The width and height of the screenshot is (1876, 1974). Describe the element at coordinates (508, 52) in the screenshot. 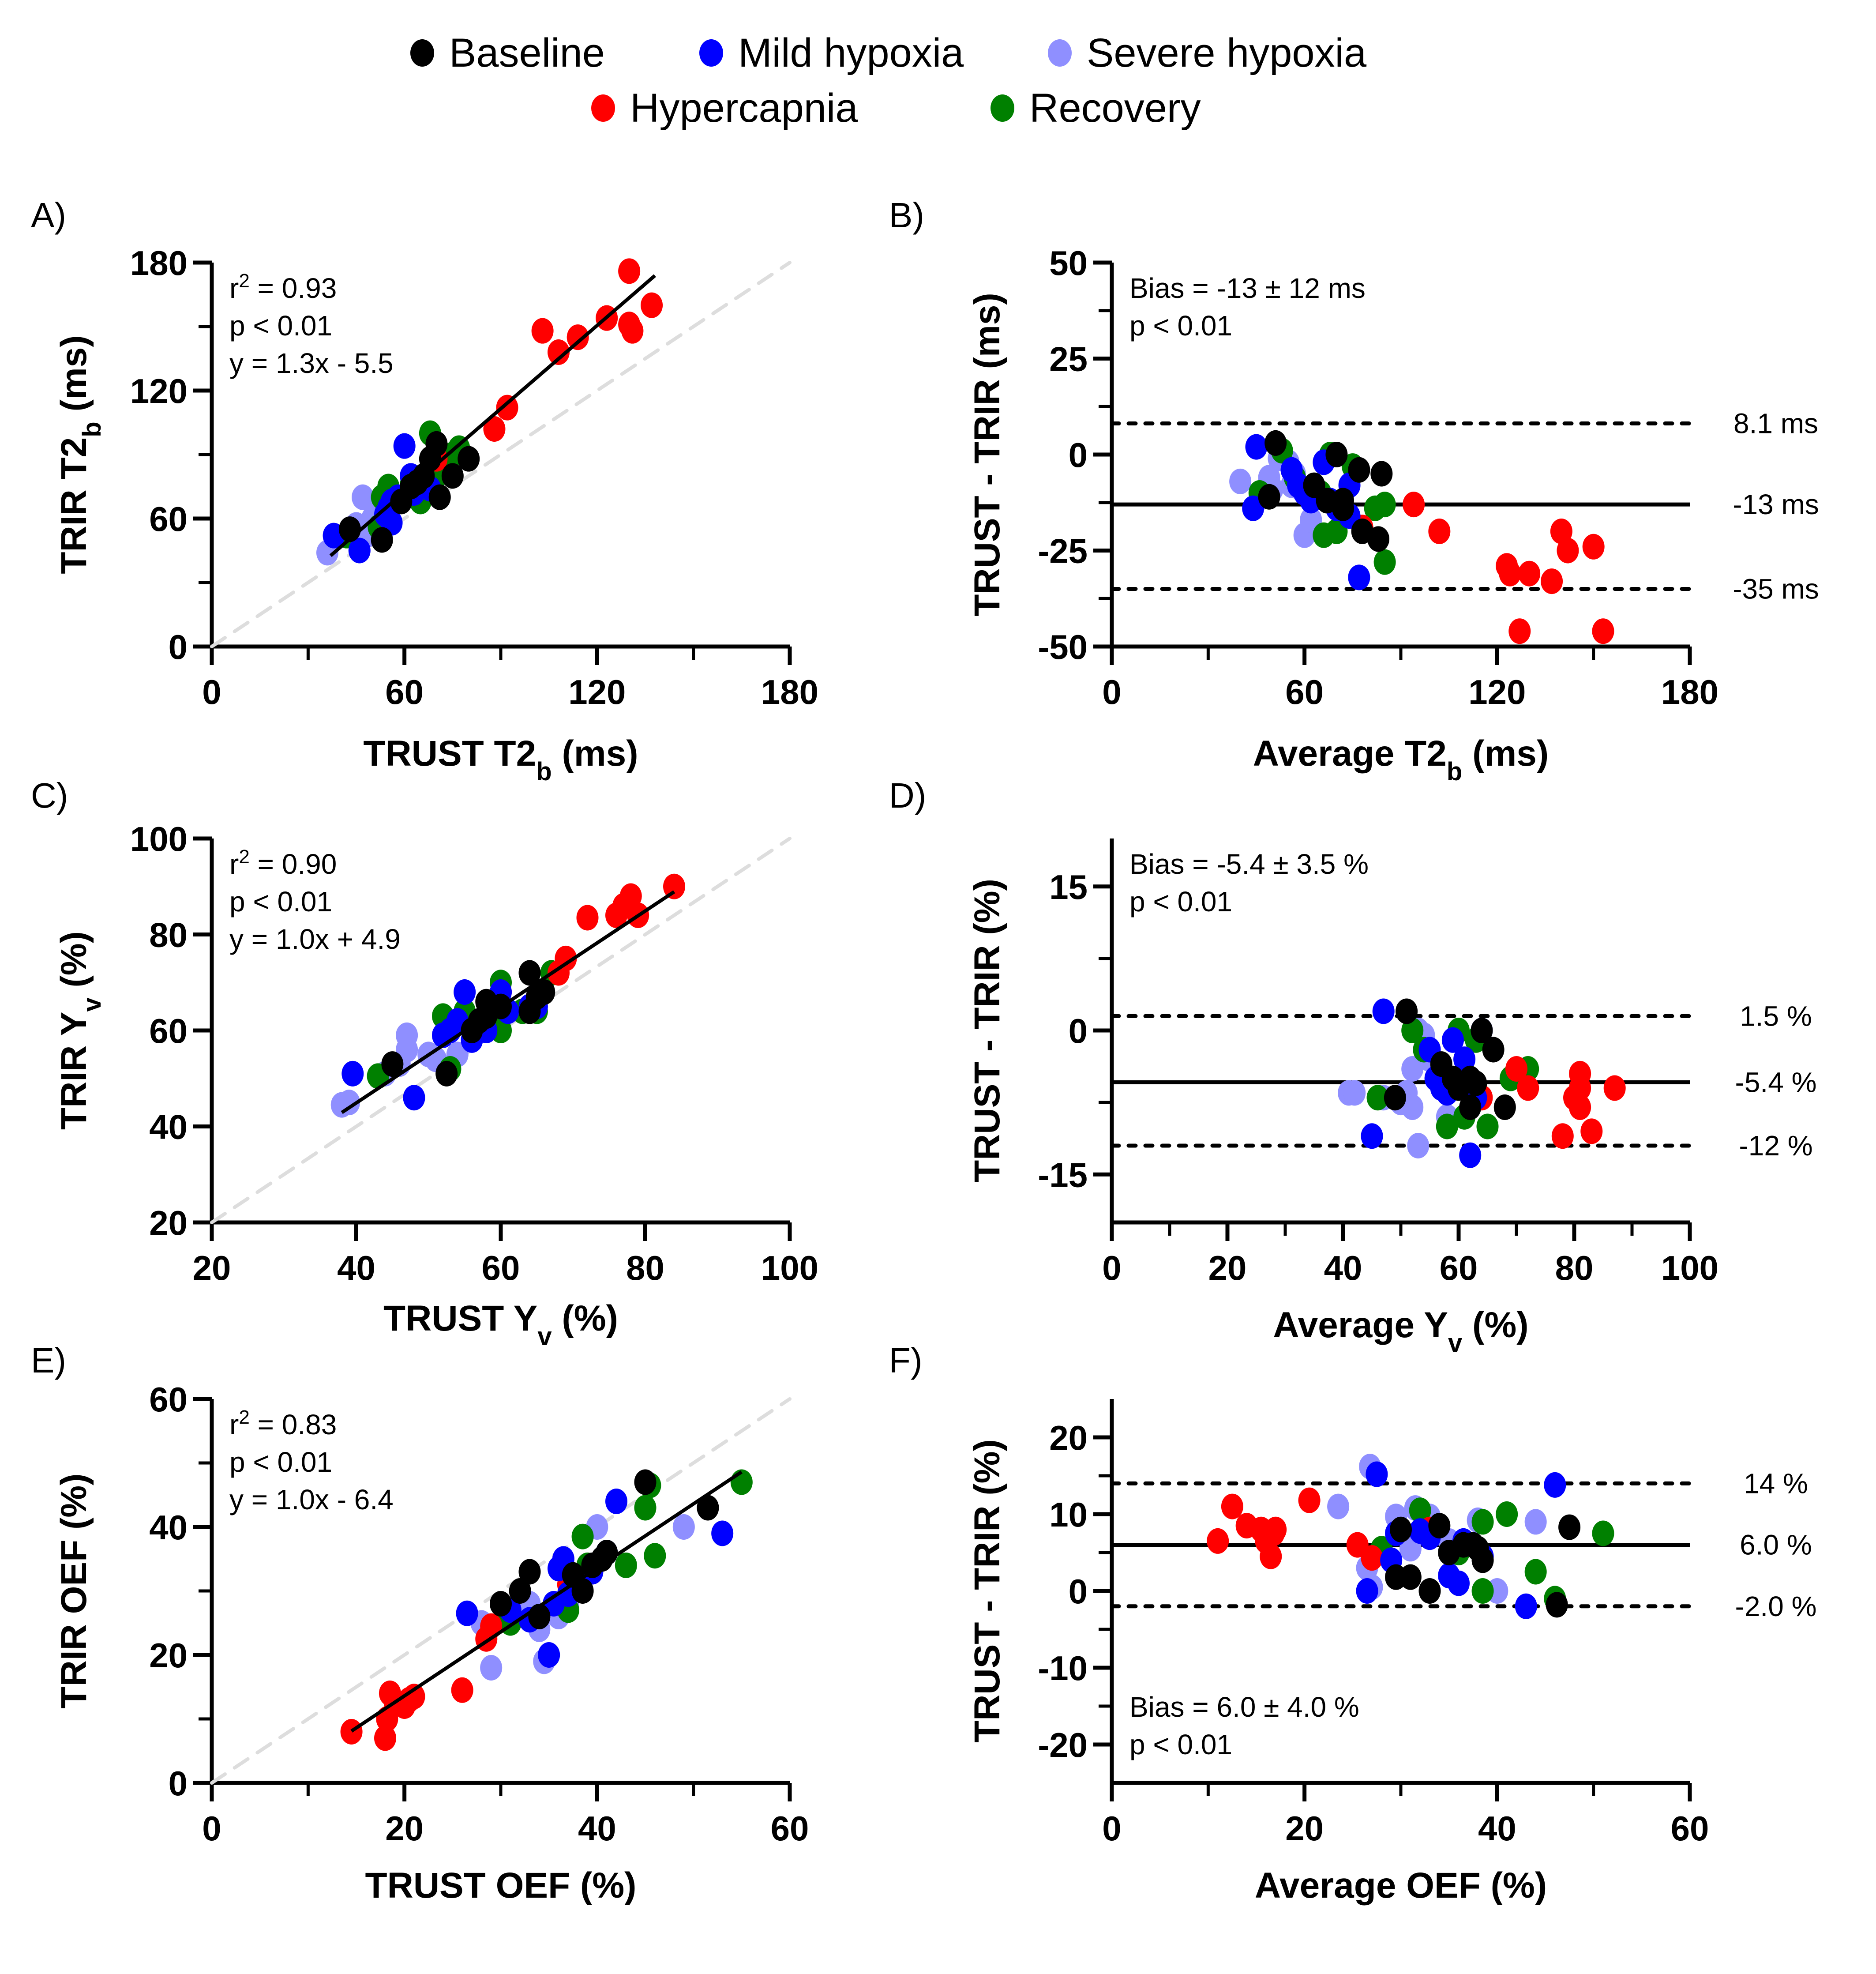

I see `legend-item-baseline: Baseline` at that location.